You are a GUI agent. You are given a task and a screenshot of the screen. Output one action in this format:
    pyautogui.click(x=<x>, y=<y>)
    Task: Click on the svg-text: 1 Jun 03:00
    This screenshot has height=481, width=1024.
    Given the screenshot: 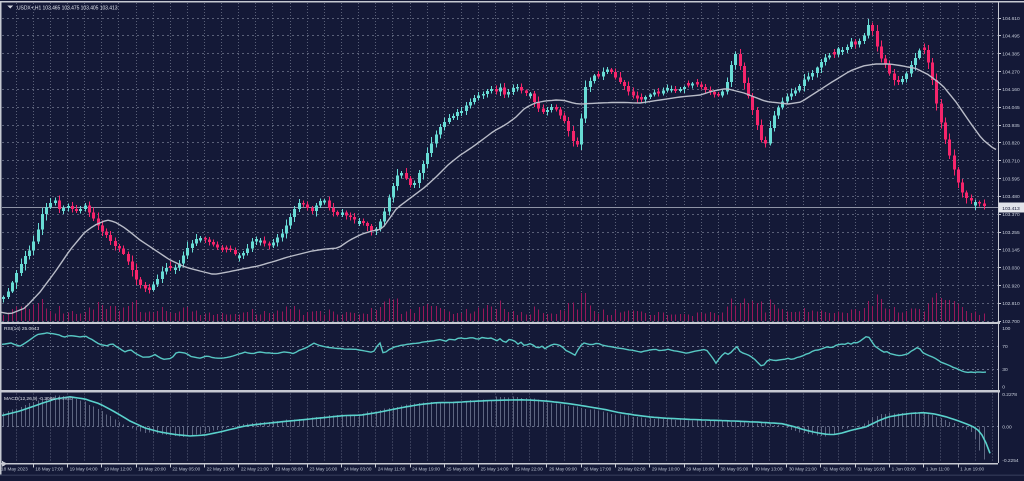 What is the action you would take?
    pyautogui.click(x=904, y=469)
    